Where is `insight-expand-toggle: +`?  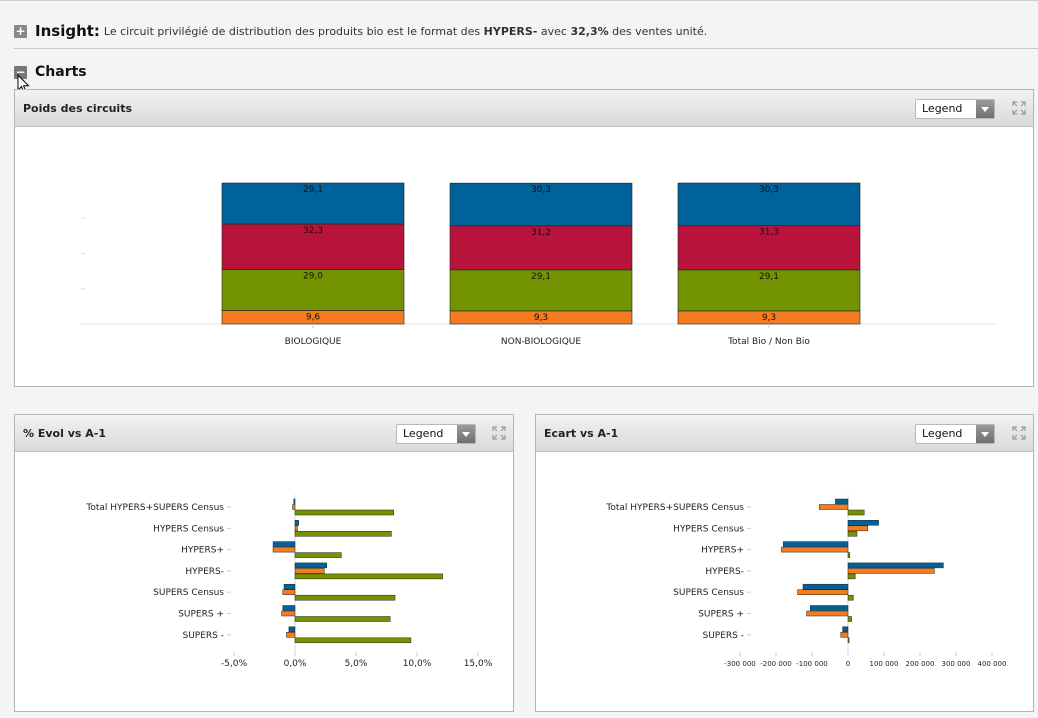 insight-expand-toggle: + is located at coordinates (20, 30).